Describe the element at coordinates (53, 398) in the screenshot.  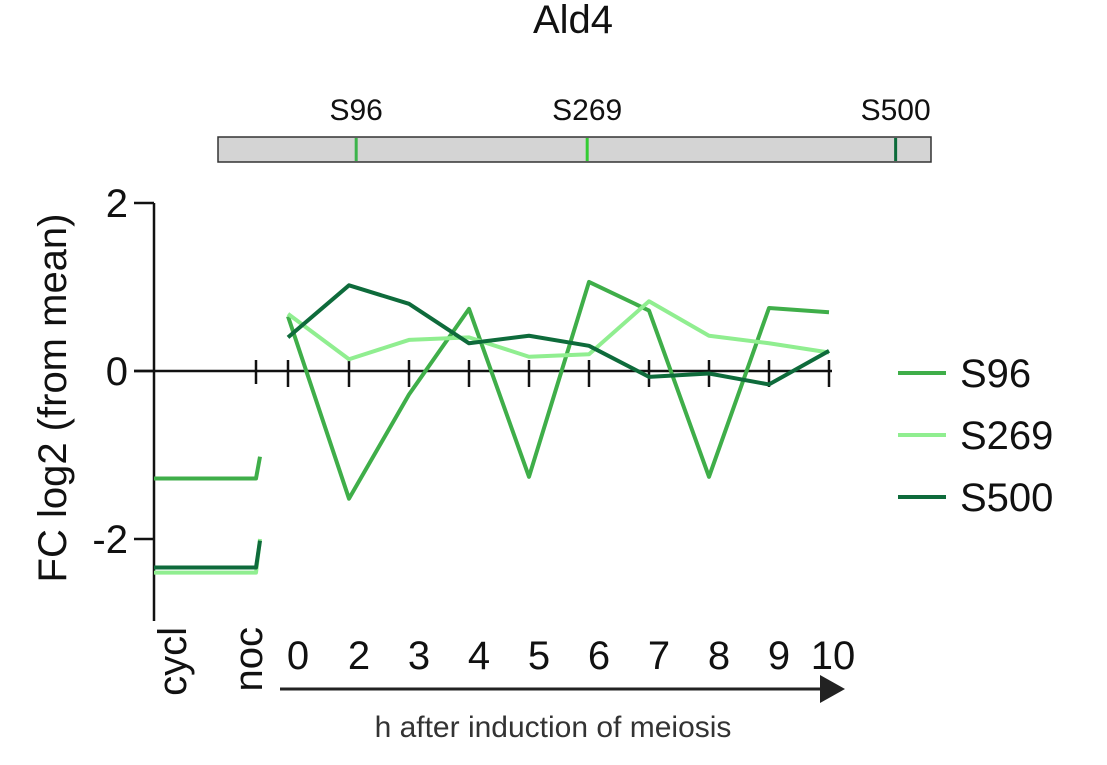
I see `y-axis-label: FC log2 (from mean)` at that location.